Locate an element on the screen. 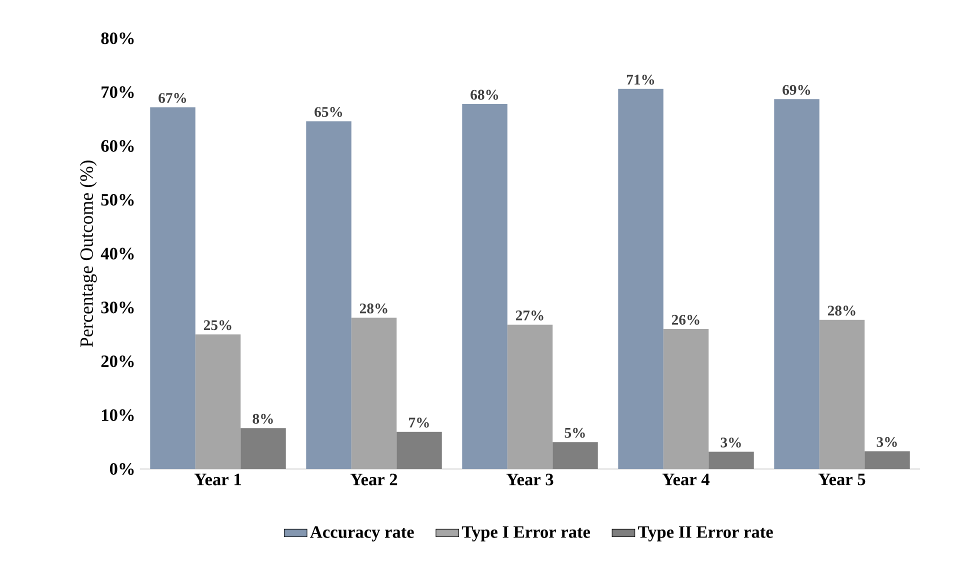  data-label: 69% is located at coordinates (796, 89).